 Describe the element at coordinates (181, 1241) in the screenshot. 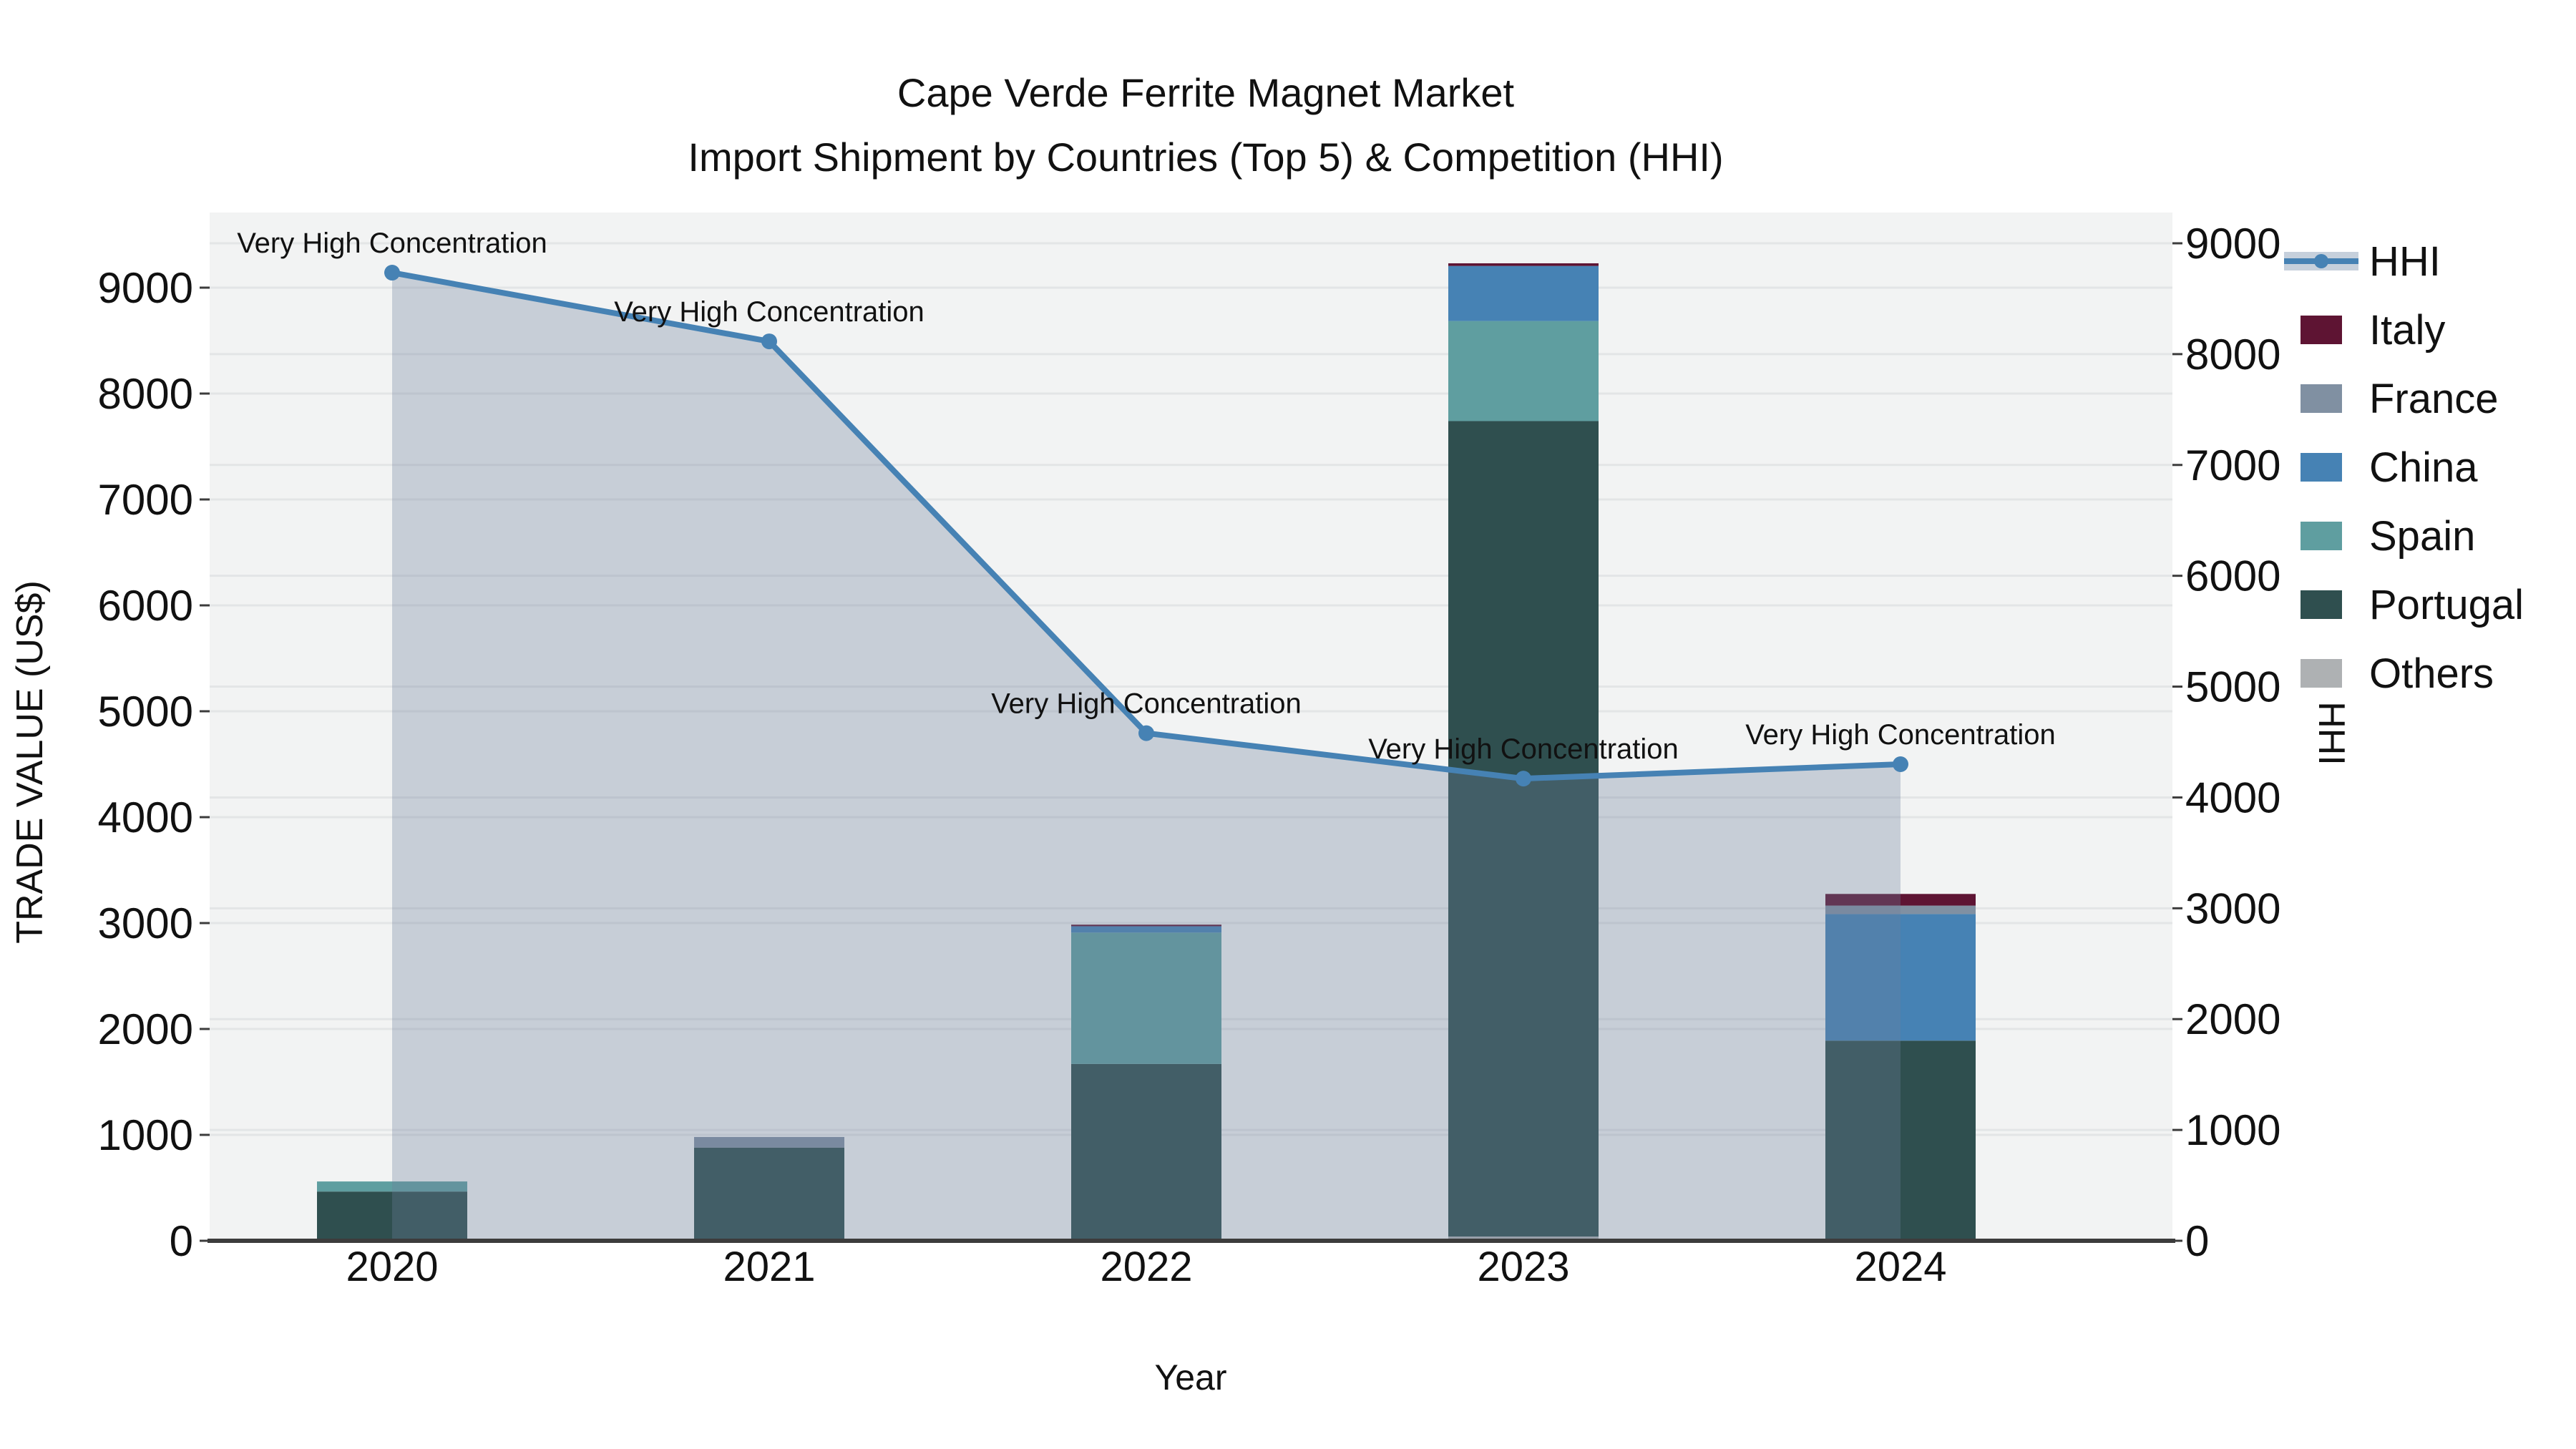

I see `y-tick-label-left: 0` at that location.